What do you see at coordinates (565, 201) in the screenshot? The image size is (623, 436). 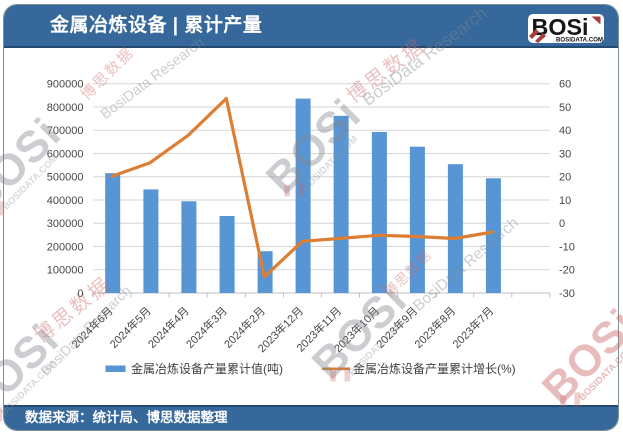 I see `svg-text: 10` at bounding box center [565, 201].